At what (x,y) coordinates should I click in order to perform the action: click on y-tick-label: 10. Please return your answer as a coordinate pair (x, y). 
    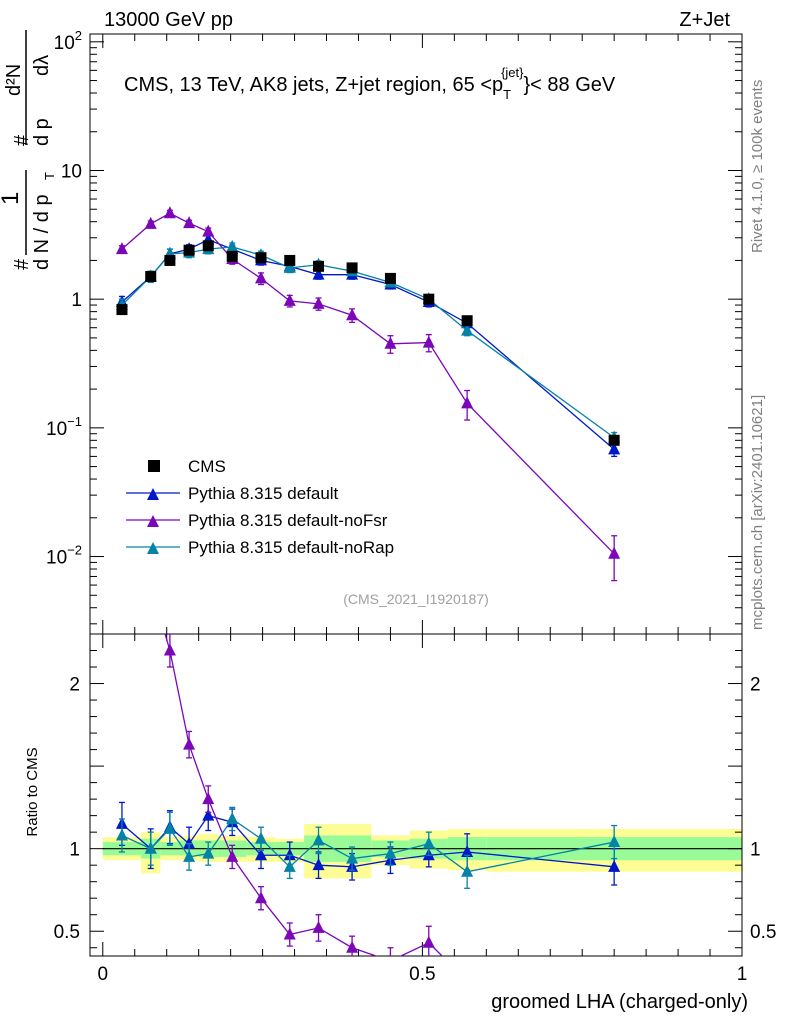
    Looking at the image, I should click on (71, 171).